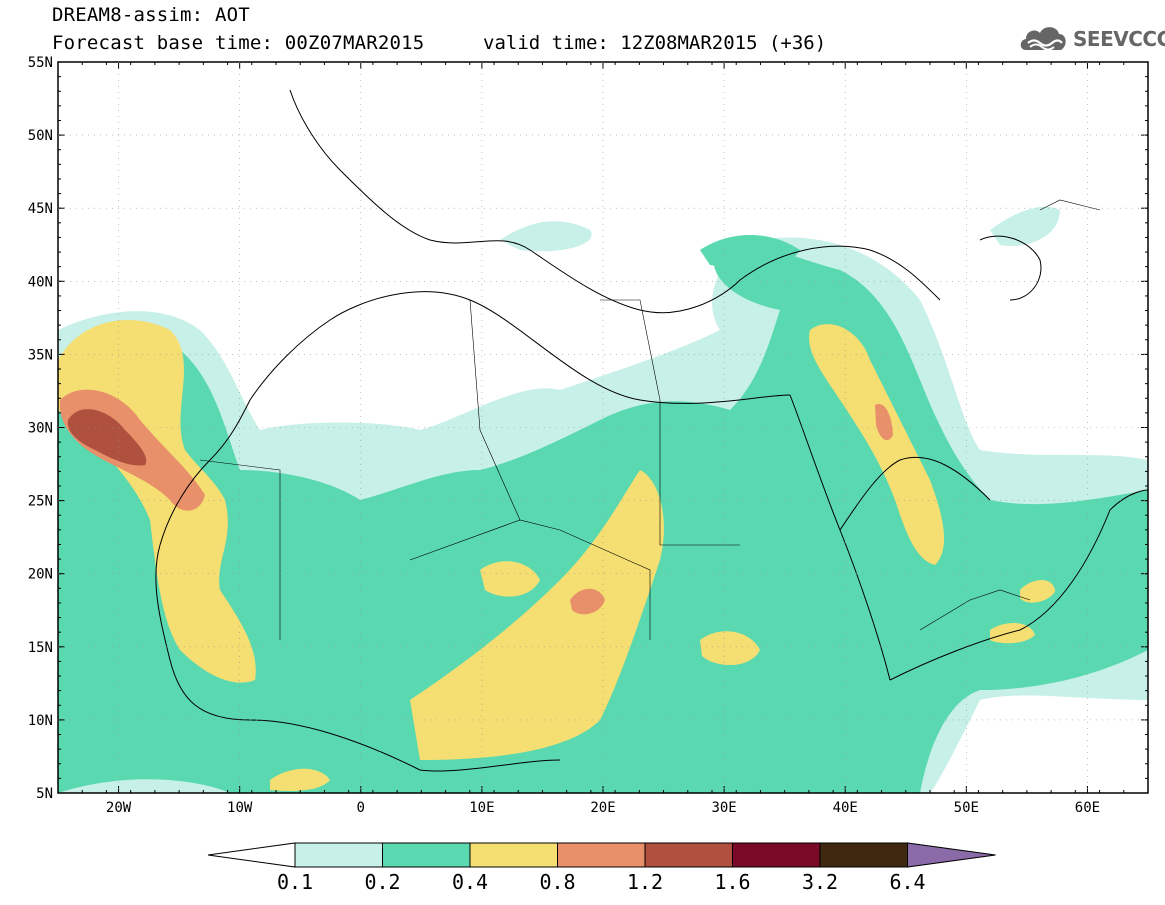 This screenshot has height=905, width=1165. I want to click on lat-tick-label: 45N, so click(40, 209).